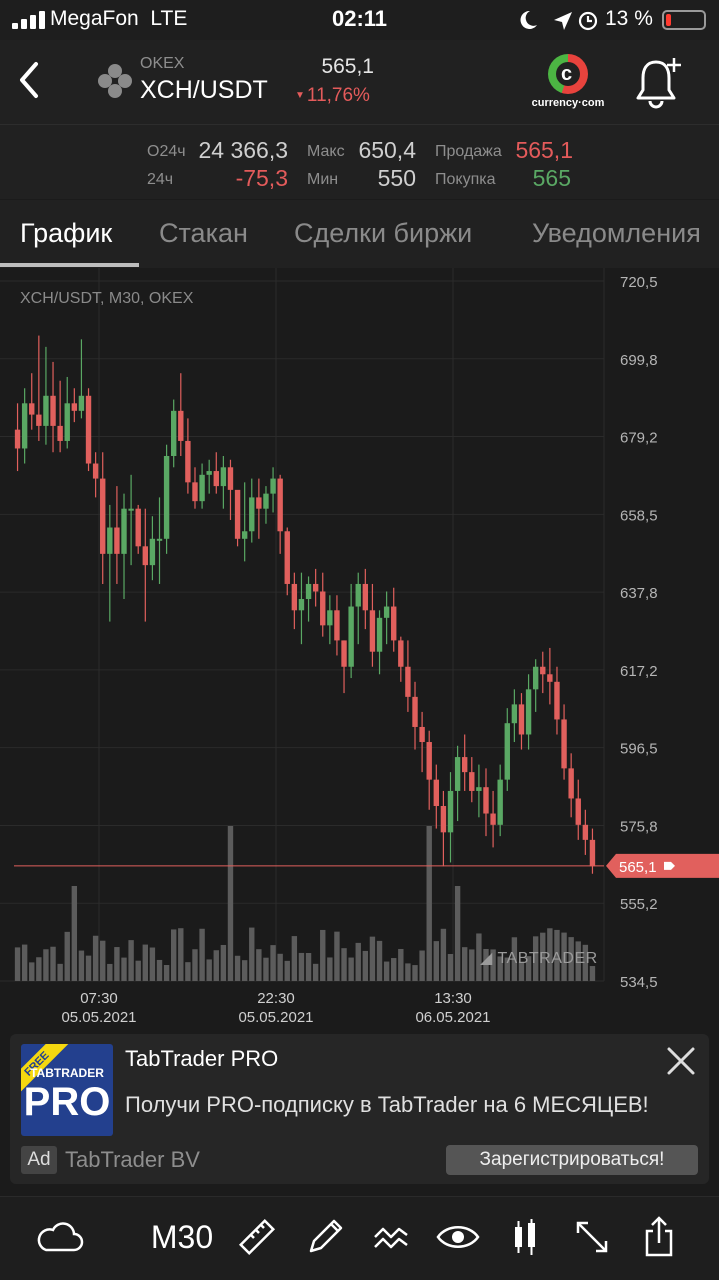 The height and width of the screenshot is (1280, 719). I want to click on tab-orderbook: Стакан, so click(203, 233).